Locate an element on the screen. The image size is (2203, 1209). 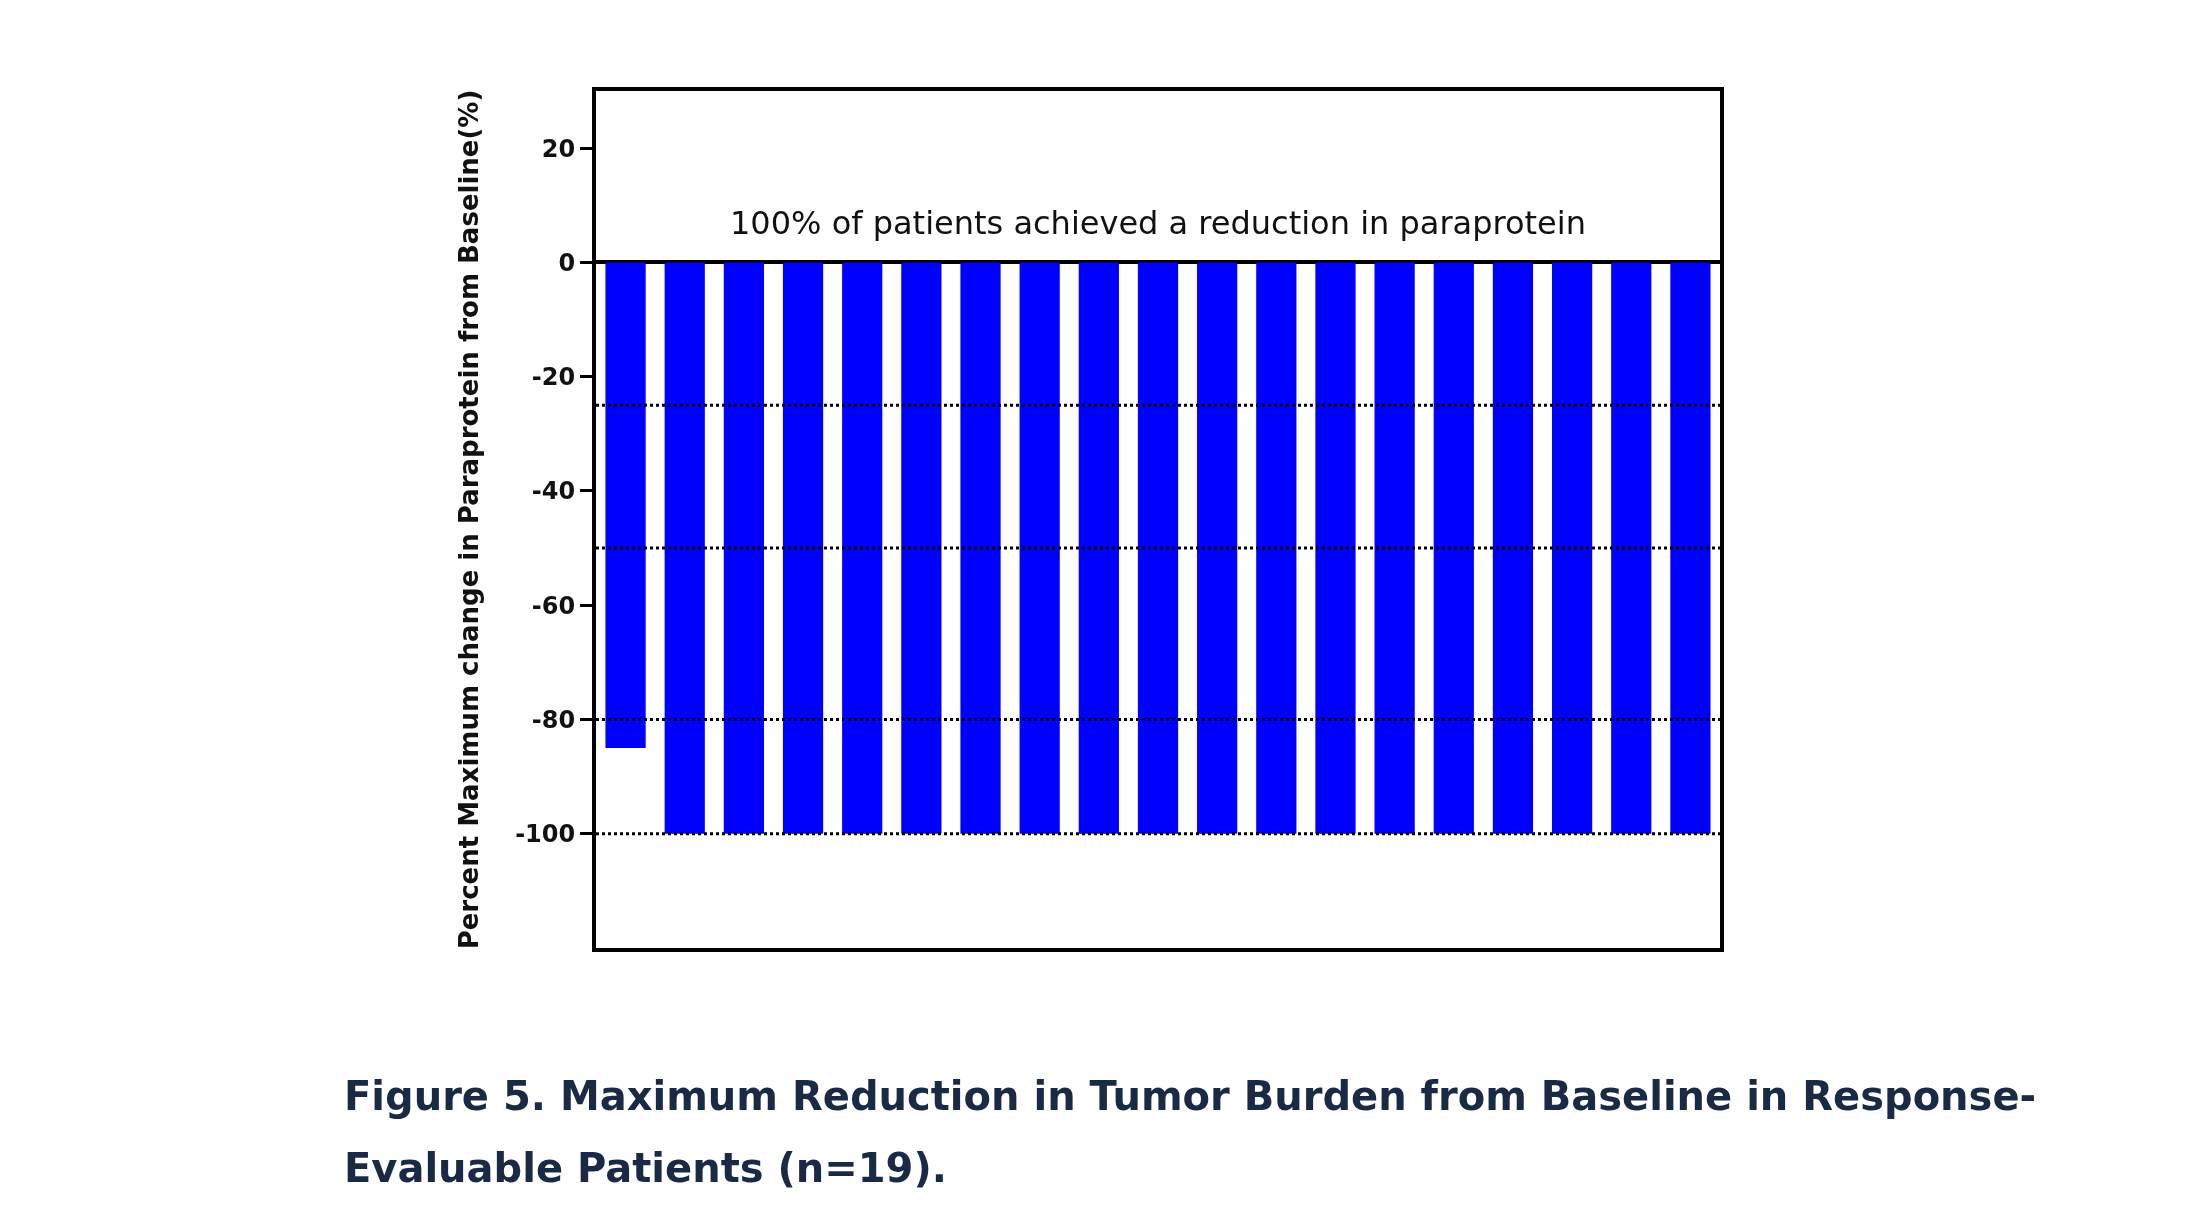
y-tick-label: 0 is located at coordinates (567, 262).